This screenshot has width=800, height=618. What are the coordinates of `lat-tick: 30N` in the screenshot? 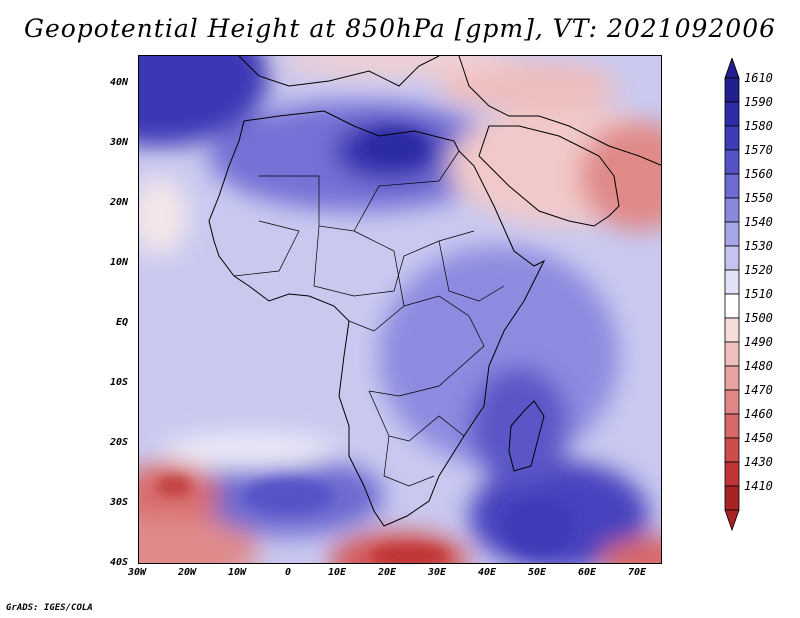 It's located at (119, 142).